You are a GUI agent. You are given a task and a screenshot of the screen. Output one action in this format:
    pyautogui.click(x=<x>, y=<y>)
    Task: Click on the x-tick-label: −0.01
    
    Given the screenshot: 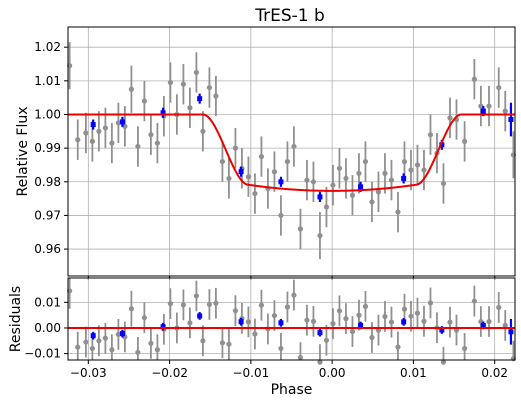 What is the action you would take?
    pyautogui.click(x=250, y=373)
    